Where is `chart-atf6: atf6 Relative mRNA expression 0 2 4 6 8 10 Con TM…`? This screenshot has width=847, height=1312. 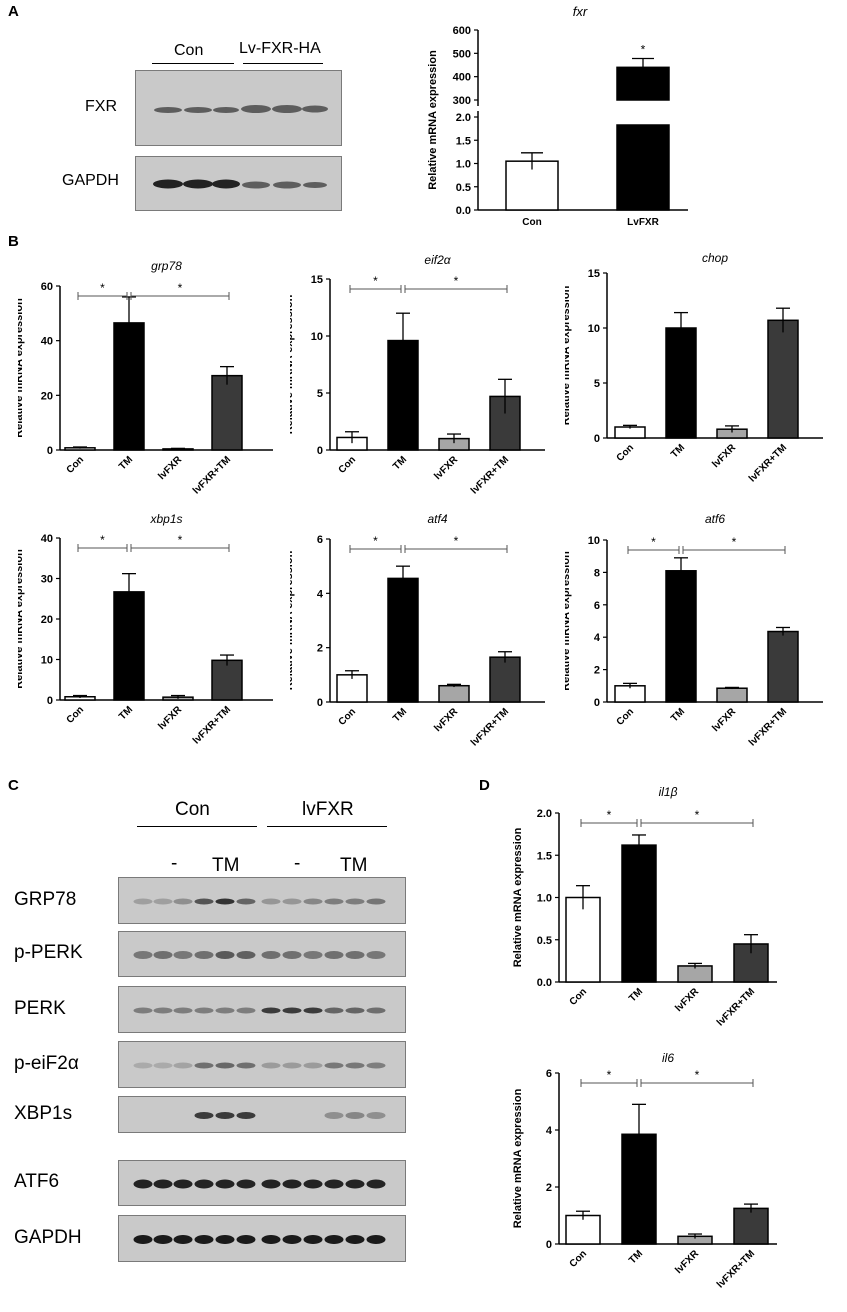
chart-atf6: atf6 Relative mRNA expression 0 2 4 6 8 10 Con TM… is located at coordinates (694, 630).